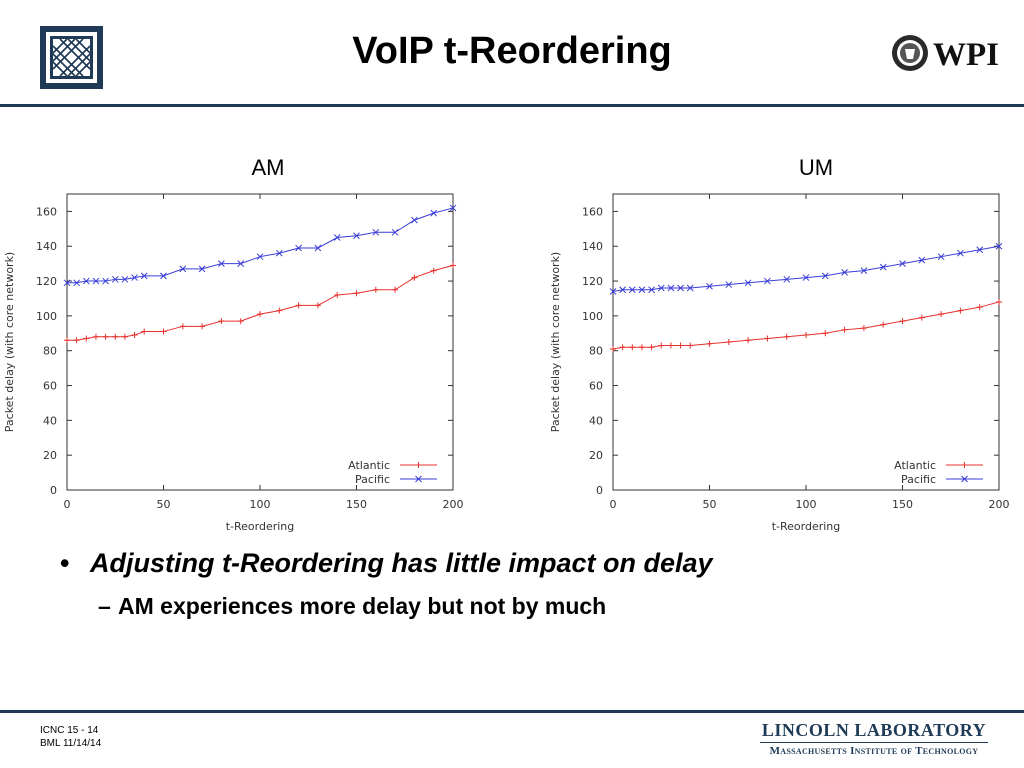 The height and width of the screenshot is (768, 1024). I want to click on y-tick-label: 60, so click(50, 386).